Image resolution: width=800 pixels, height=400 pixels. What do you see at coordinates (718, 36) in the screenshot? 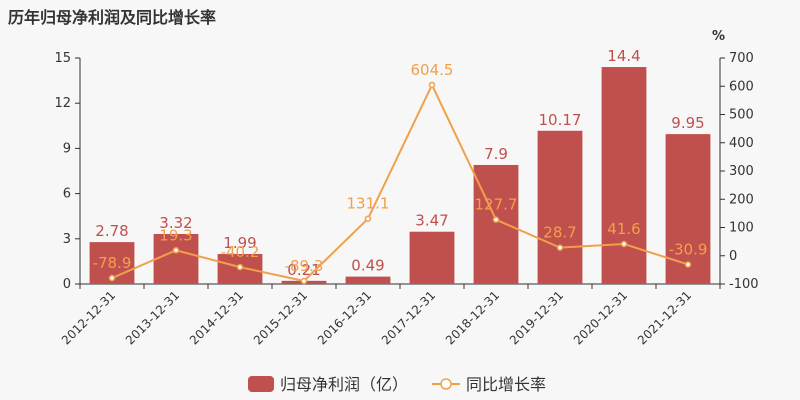
I see `right-axis-unit: %` at bounding box center [718, 36].